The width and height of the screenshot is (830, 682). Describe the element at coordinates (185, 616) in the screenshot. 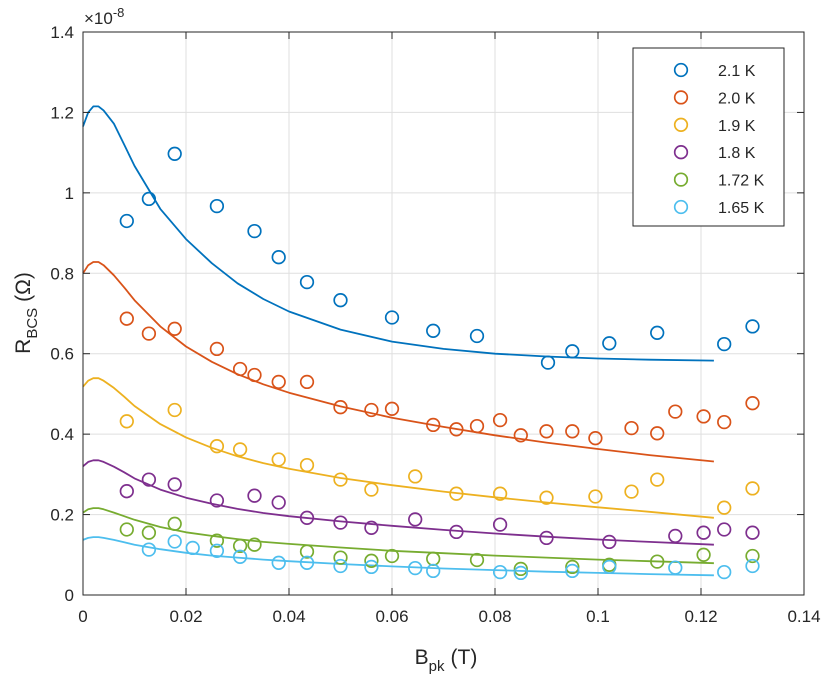

I see `x-tick-label: 0.02` at that location.